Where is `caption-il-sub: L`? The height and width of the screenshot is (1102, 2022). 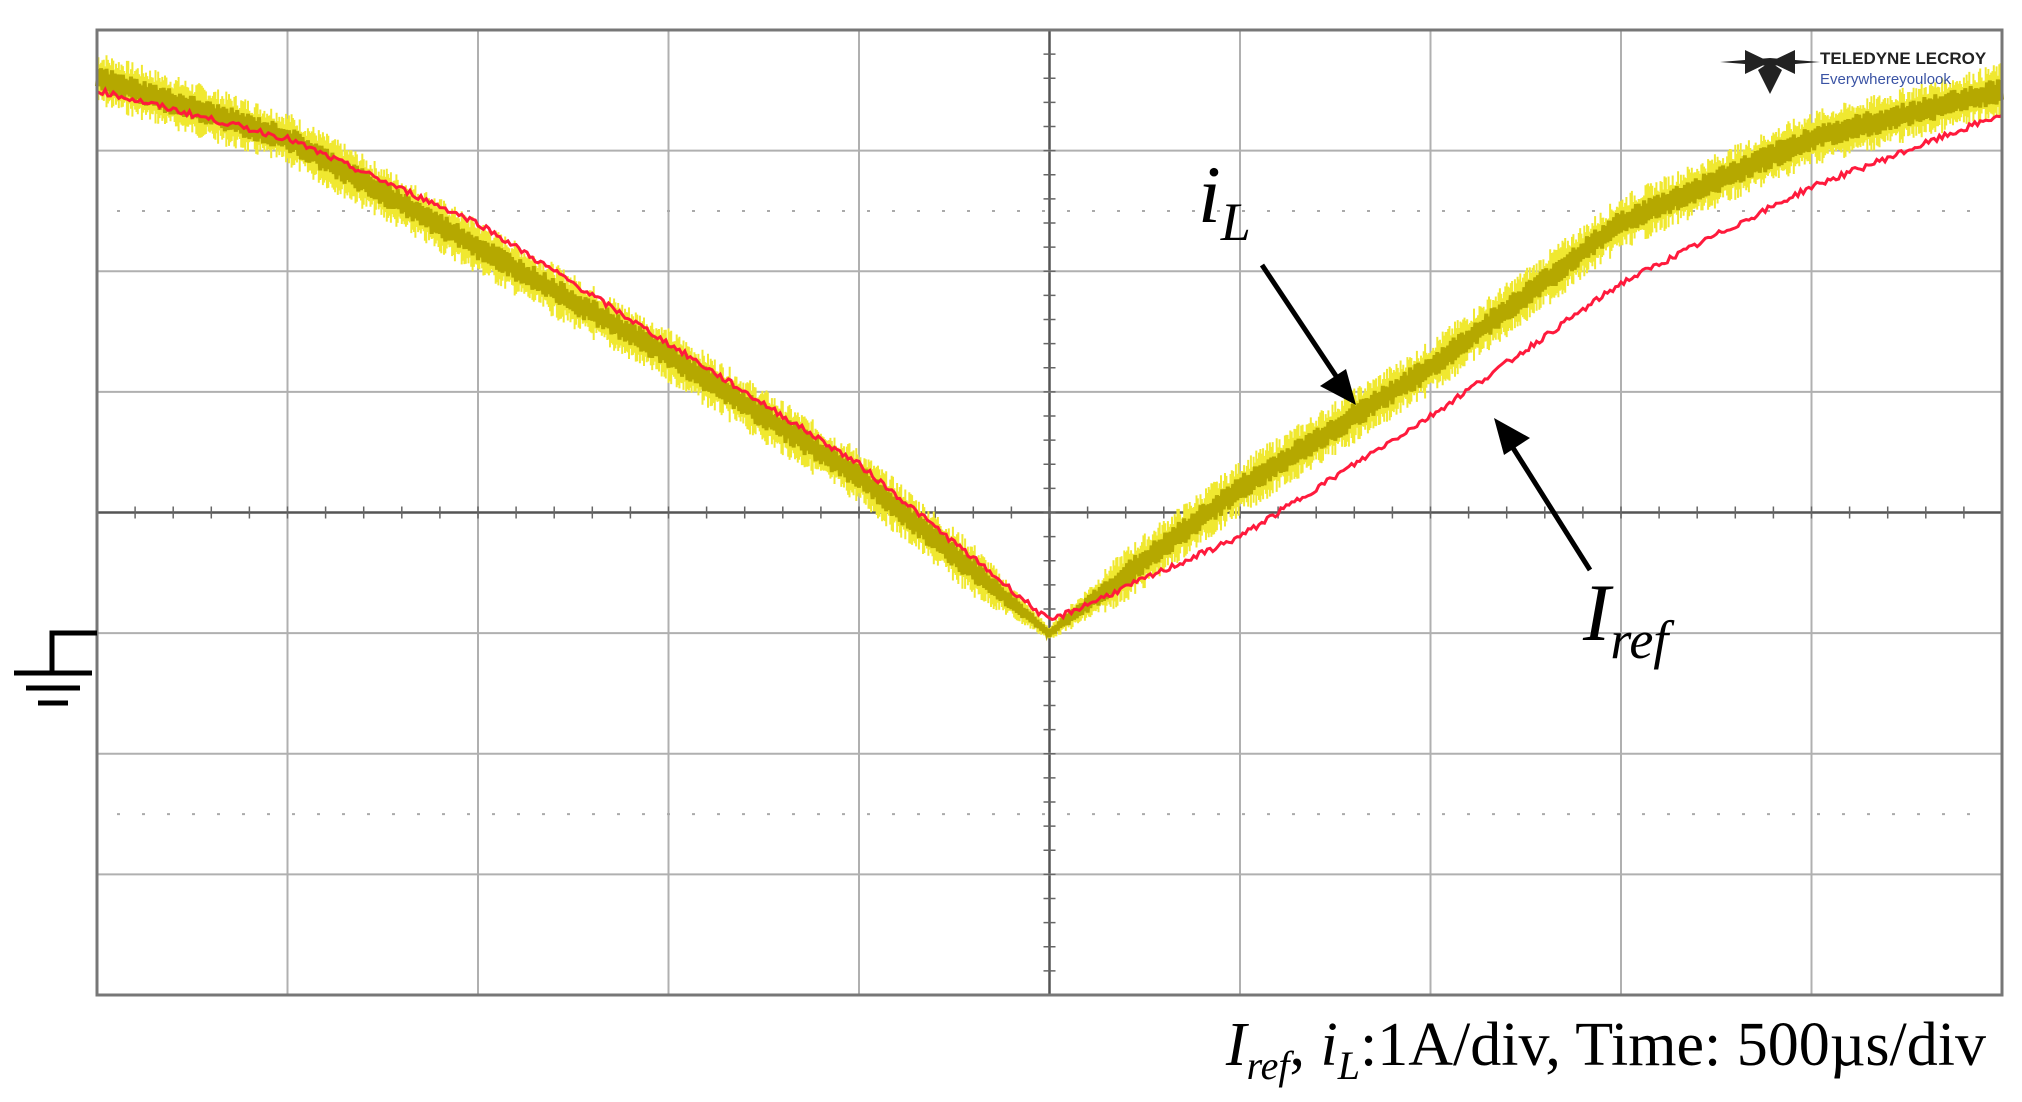 caption-il-sub: L is located at coordinates (1348, 1065).